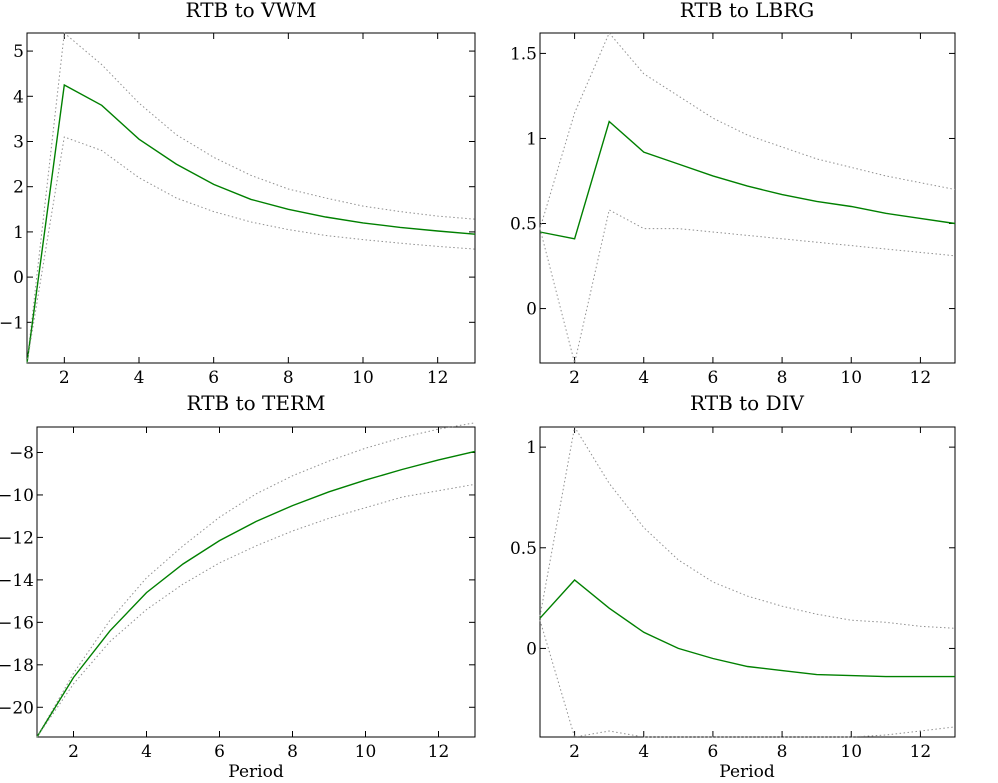 This screenshot has width=998, height=783. Describe the element at coordinates (747, 403) in the screenshot. I see `panel-title: RTB to DIV` at that location.